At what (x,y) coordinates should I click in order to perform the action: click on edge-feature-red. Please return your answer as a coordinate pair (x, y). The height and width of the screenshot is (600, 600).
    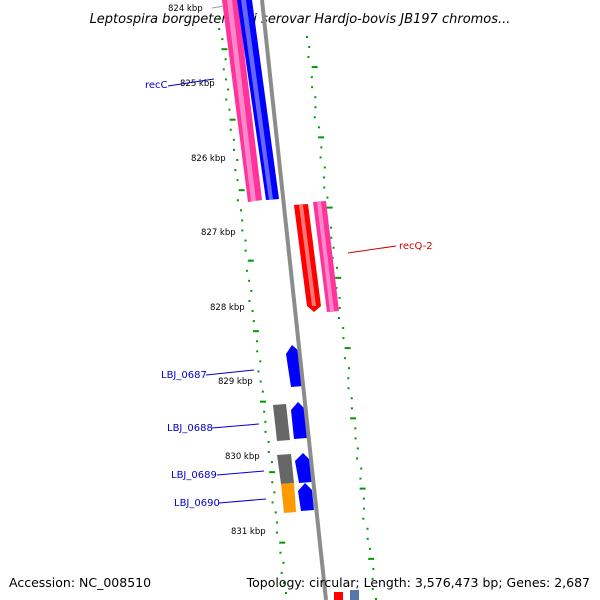
    Looking at the image, I should click on (338, 596).